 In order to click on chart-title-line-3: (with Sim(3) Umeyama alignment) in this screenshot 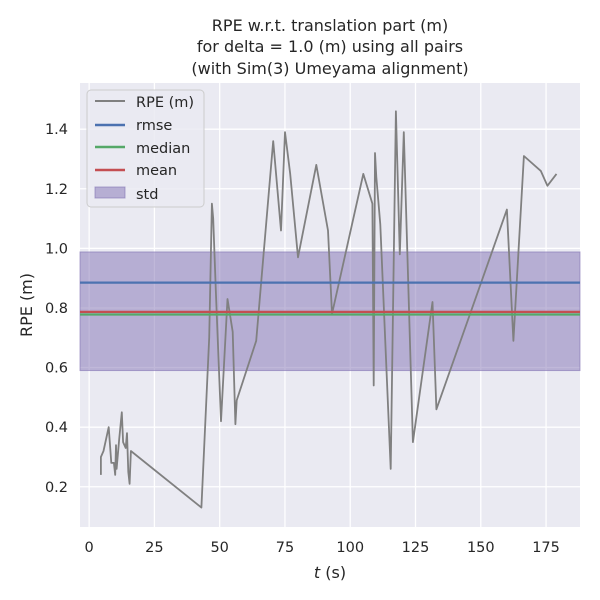, I will do `click(329, 68)`.